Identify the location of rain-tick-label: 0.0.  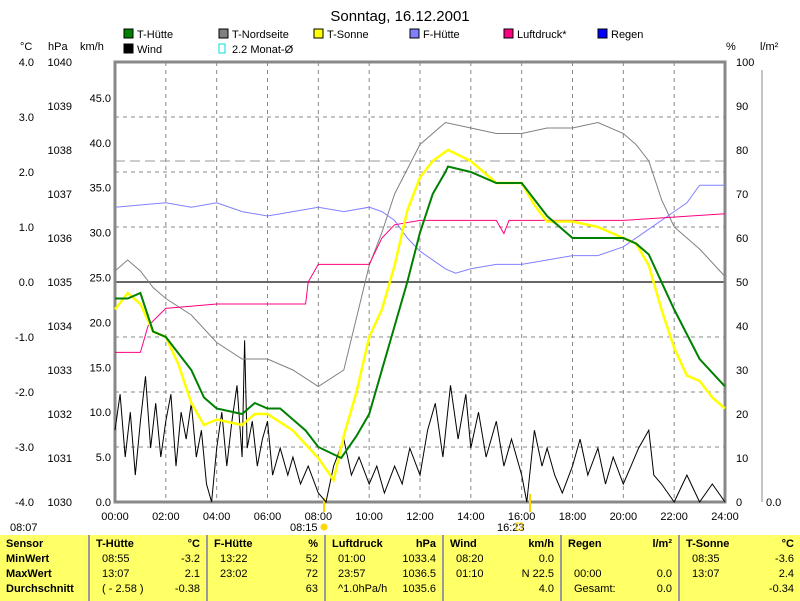
(773, 503).